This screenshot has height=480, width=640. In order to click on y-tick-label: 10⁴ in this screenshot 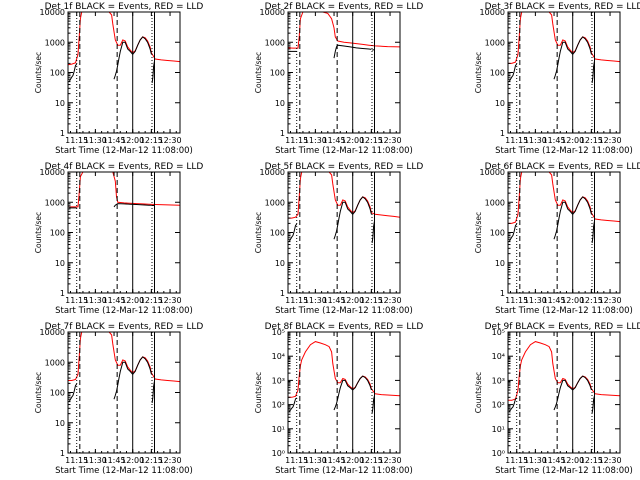, I will do `click(278, 356)`.